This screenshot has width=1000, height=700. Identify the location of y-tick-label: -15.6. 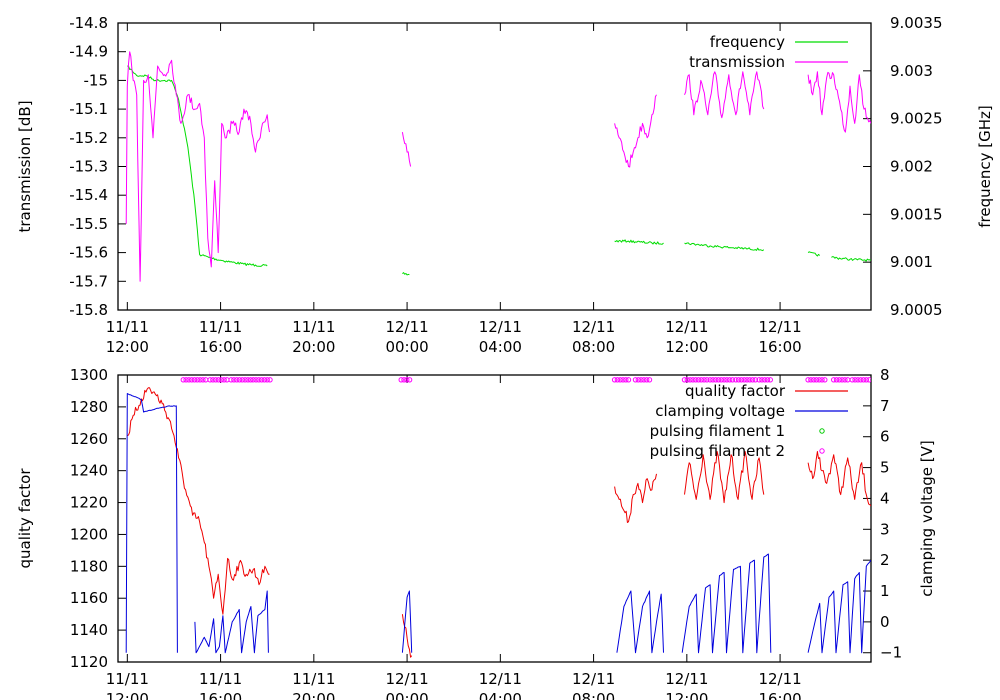
(88, 253).